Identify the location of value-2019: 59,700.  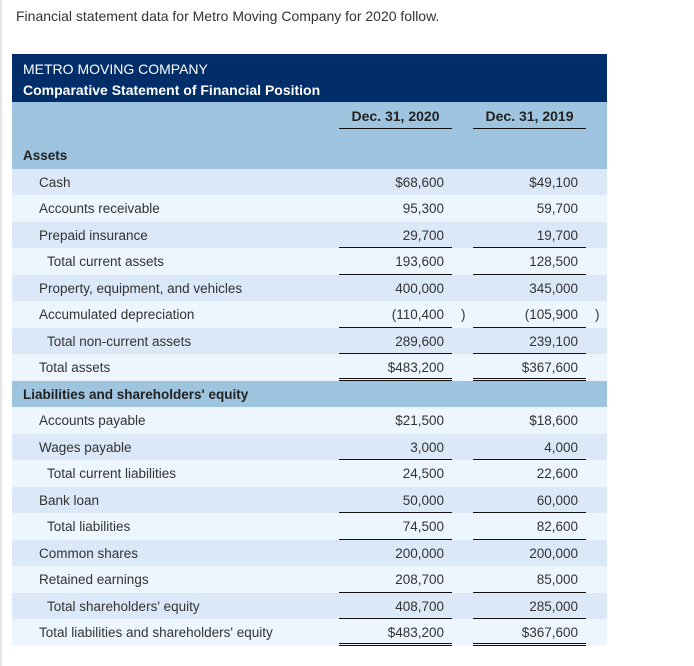
(529, 211).